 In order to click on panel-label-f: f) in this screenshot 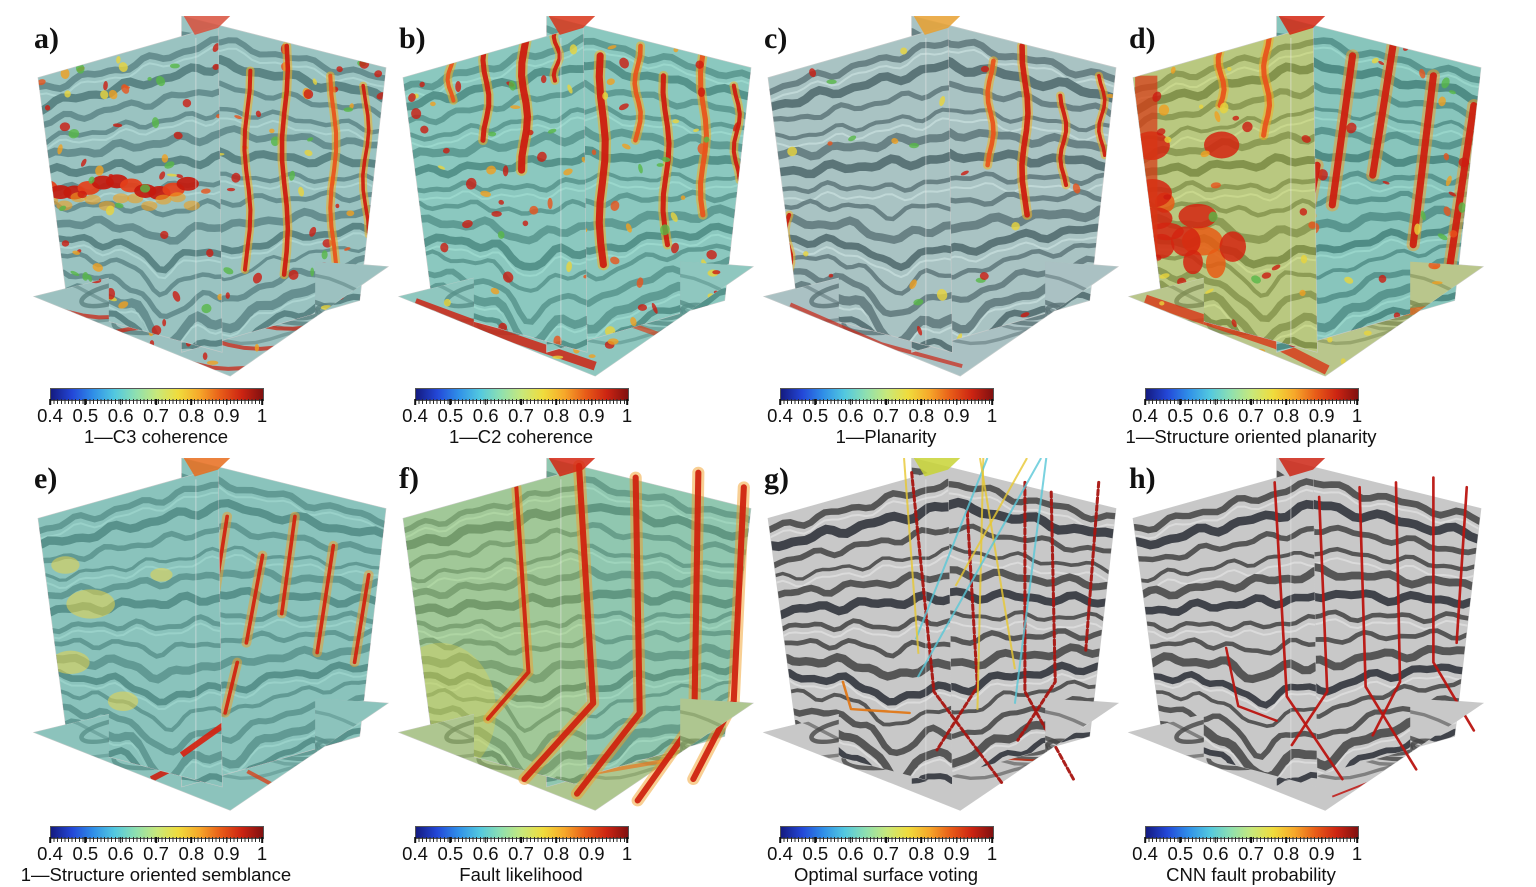, I will do `click(409, 478)`.